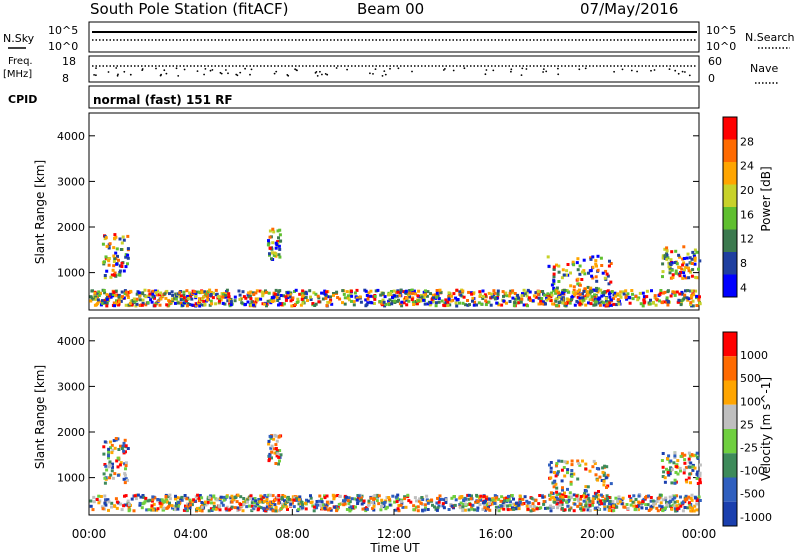  I want to click on colorbar-segment, so click(730, 150).